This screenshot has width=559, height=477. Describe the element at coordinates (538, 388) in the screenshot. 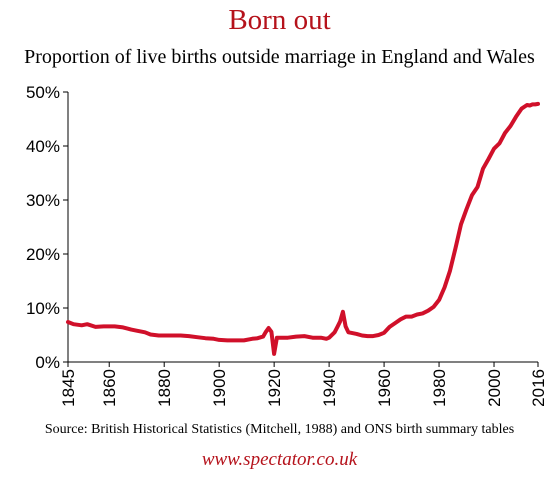

I see `x-tick-label: 2016` at that location.